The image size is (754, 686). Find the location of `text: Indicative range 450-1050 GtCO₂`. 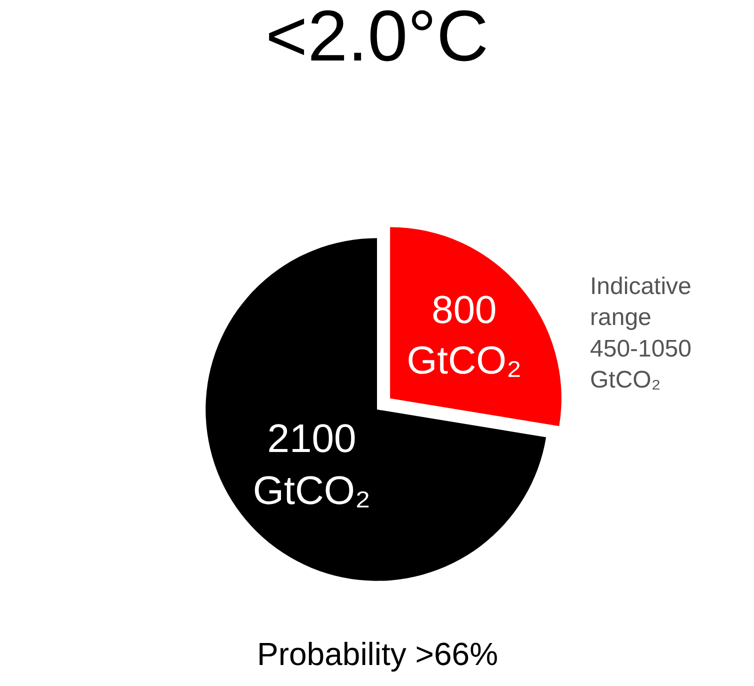

text: Indicative range 450-1050 GtCO₂ is located at coordinates (641, 333).